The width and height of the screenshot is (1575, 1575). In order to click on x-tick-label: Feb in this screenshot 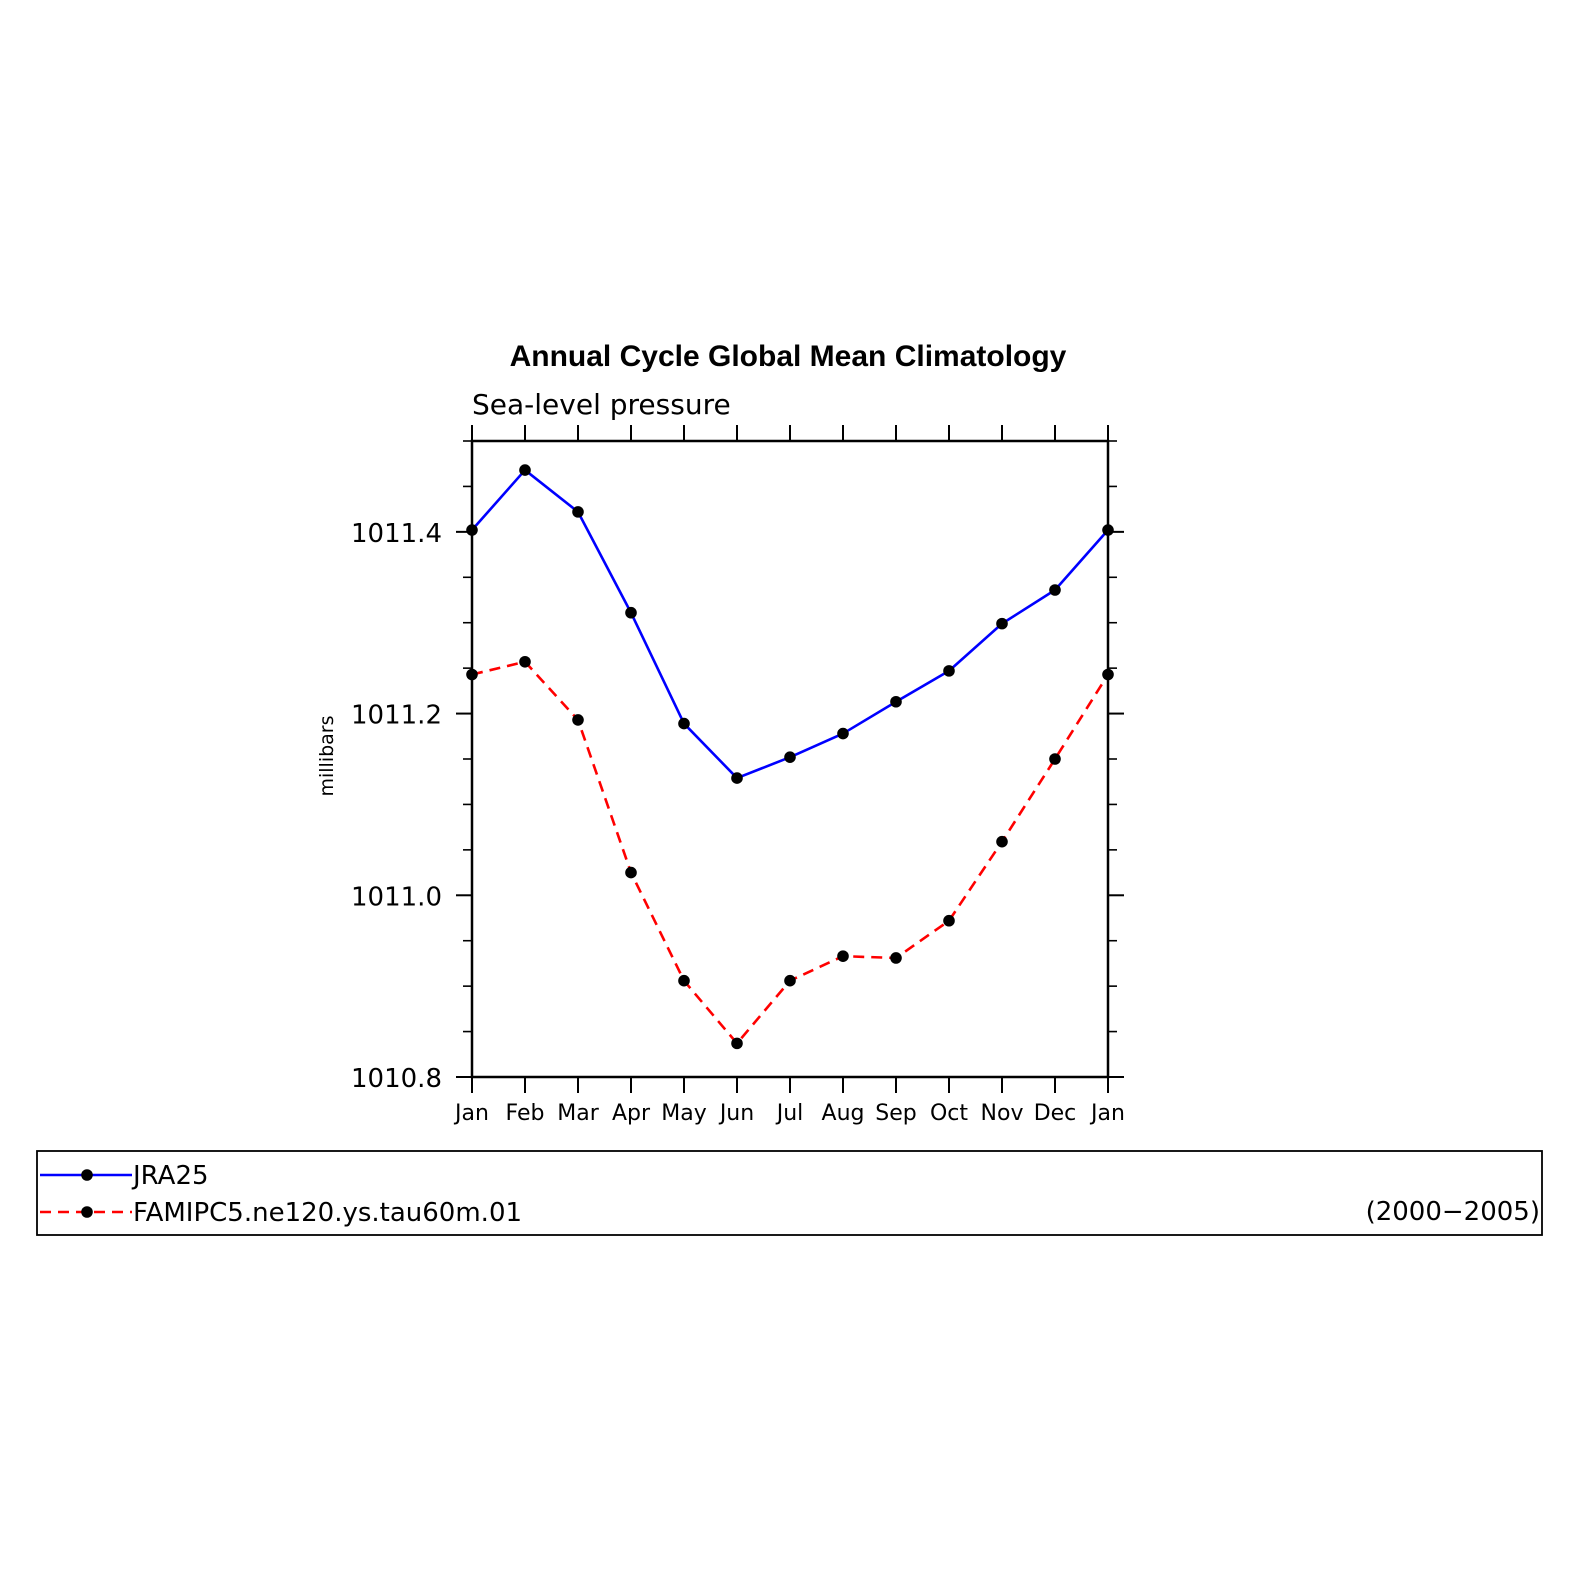, I will do `click(525, 1113)`.